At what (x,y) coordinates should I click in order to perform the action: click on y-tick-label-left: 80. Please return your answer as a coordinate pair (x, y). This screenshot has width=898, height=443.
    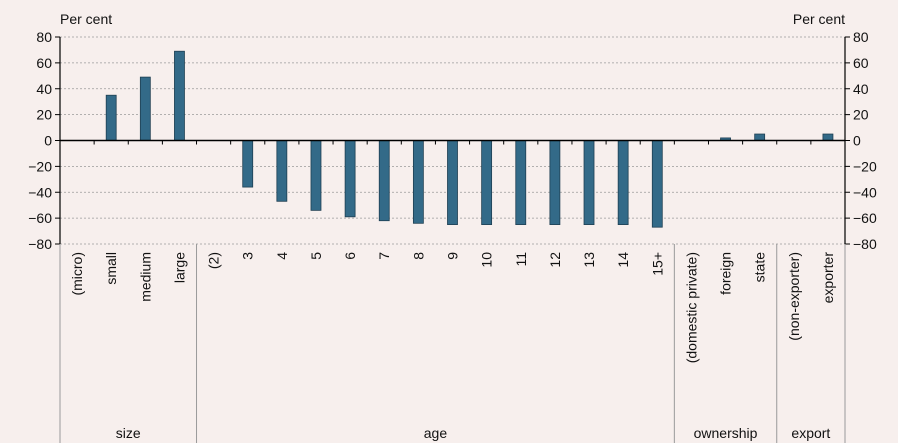
    Looking at the image, I should click on (44, 37).